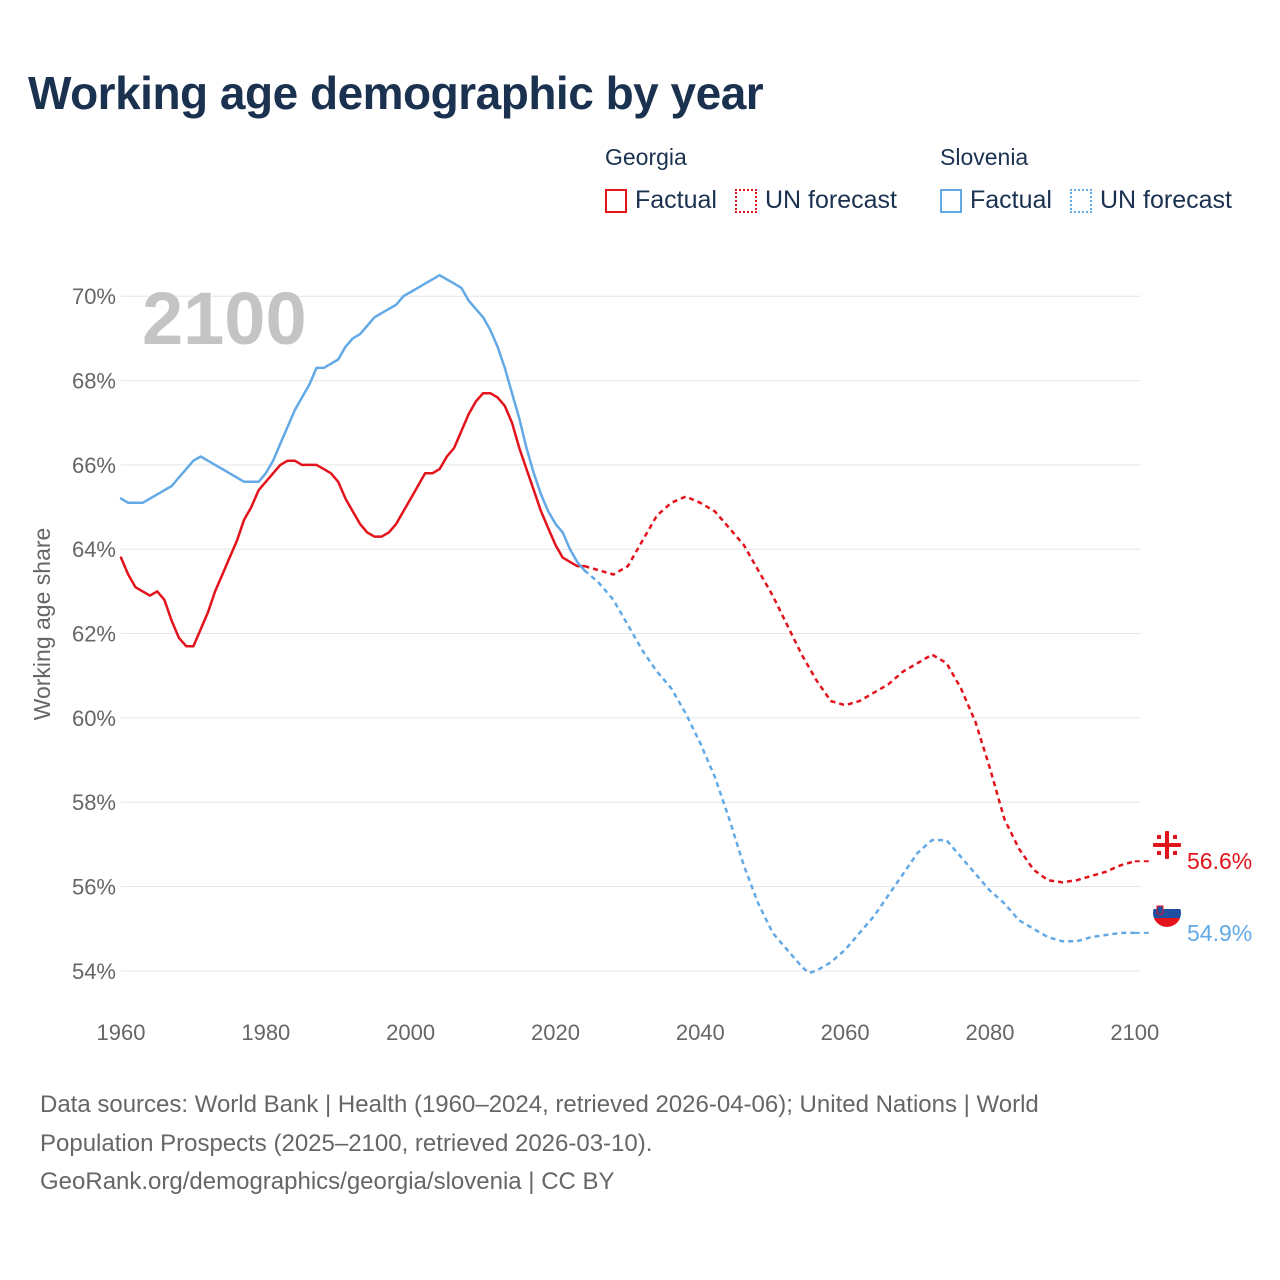 The height and width of the screenshot is (1280, 1280). What do you see at coordinates (1219, 861) in the screenshot?
I see `end-value-label-georgia: 56.6%` at bounding box center [1219, 861].